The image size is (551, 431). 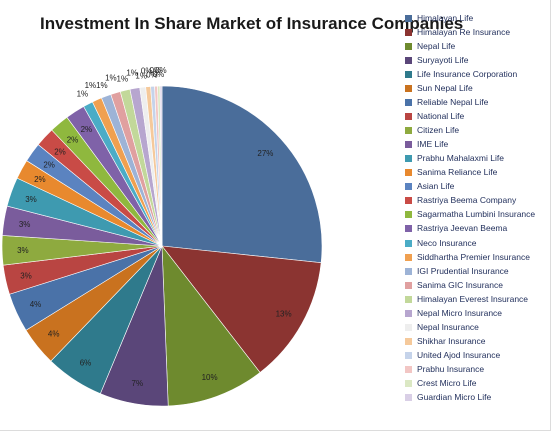 What do you see at coordinates (433, 144) in the screenshot?
I see `legend-label: IME Life` at bounding box center [433, 144].